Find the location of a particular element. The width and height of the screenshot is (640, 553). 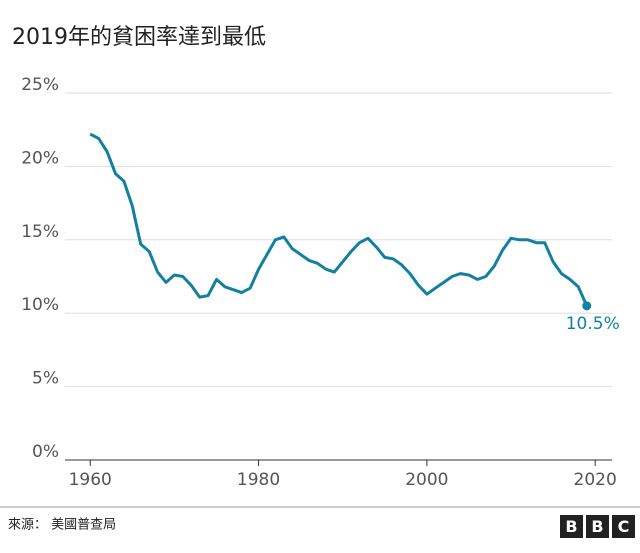

x-tick-label: 2020 is located at coordinates (595, 480).